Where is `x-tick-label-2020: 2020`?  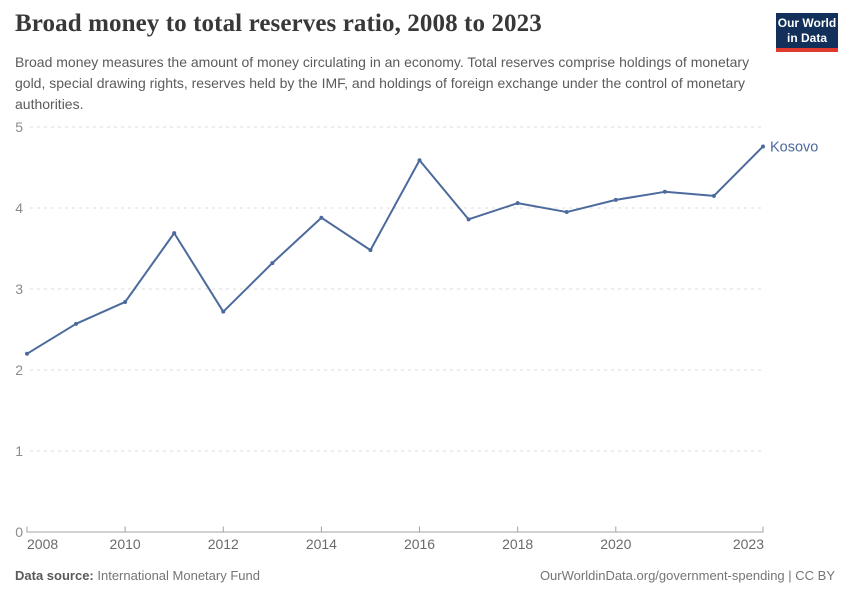
x-tick-label-2020: 2020 is located at coordinates (615, 544).